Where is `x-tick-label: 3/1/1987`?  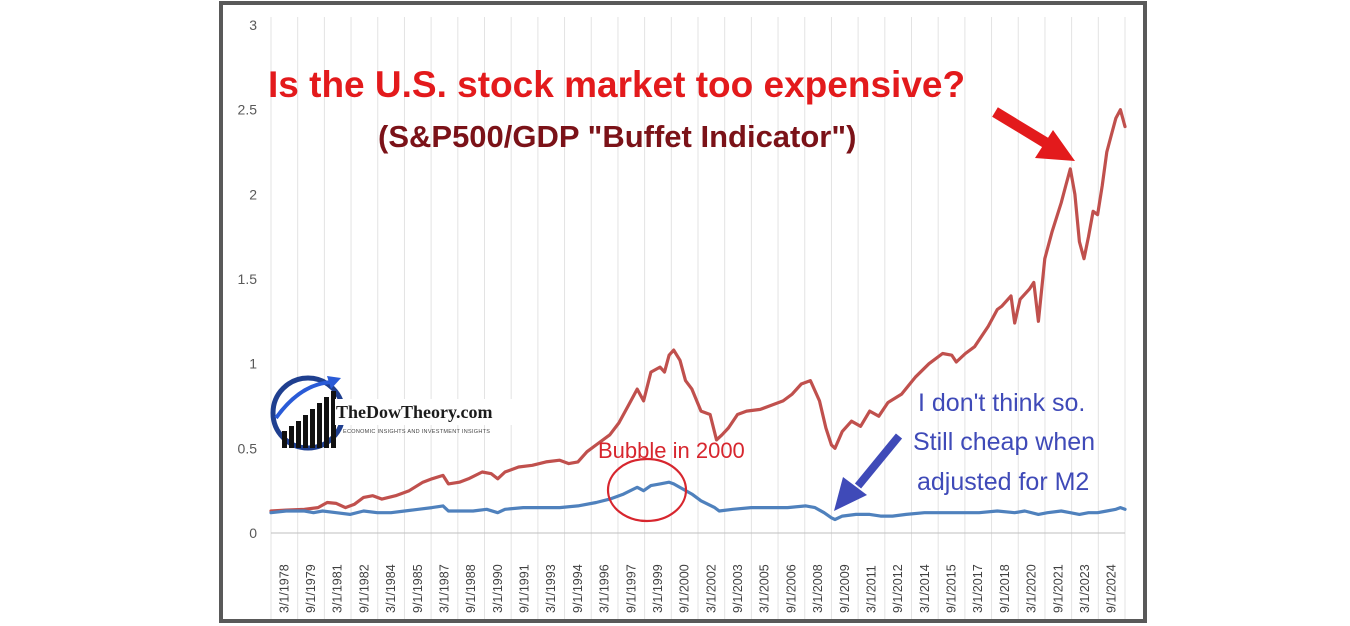
x-tick-label: 3/1/1987 is located at coordinates (444, 588).